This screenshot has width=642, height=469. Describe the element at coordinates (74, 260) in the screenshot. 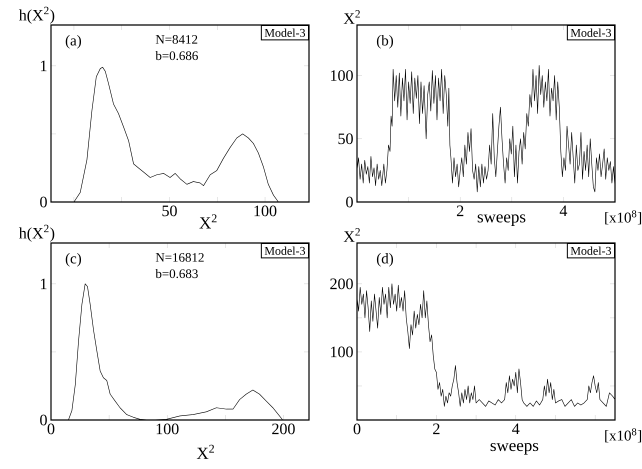

I see `annotation: (c)` at that location.